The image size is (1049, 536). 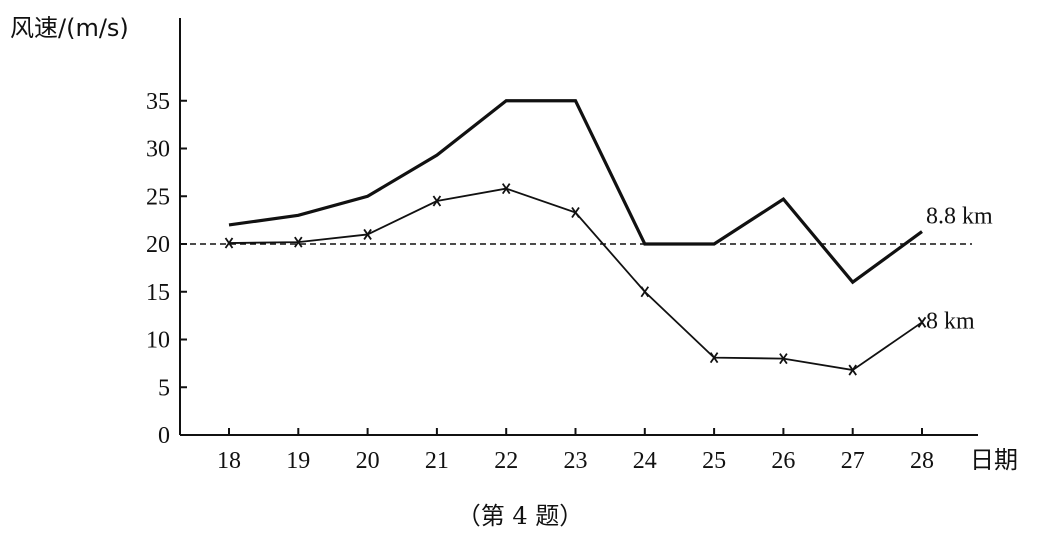 I want to click on x-tick-label: 28, so click(x=922, y=461).